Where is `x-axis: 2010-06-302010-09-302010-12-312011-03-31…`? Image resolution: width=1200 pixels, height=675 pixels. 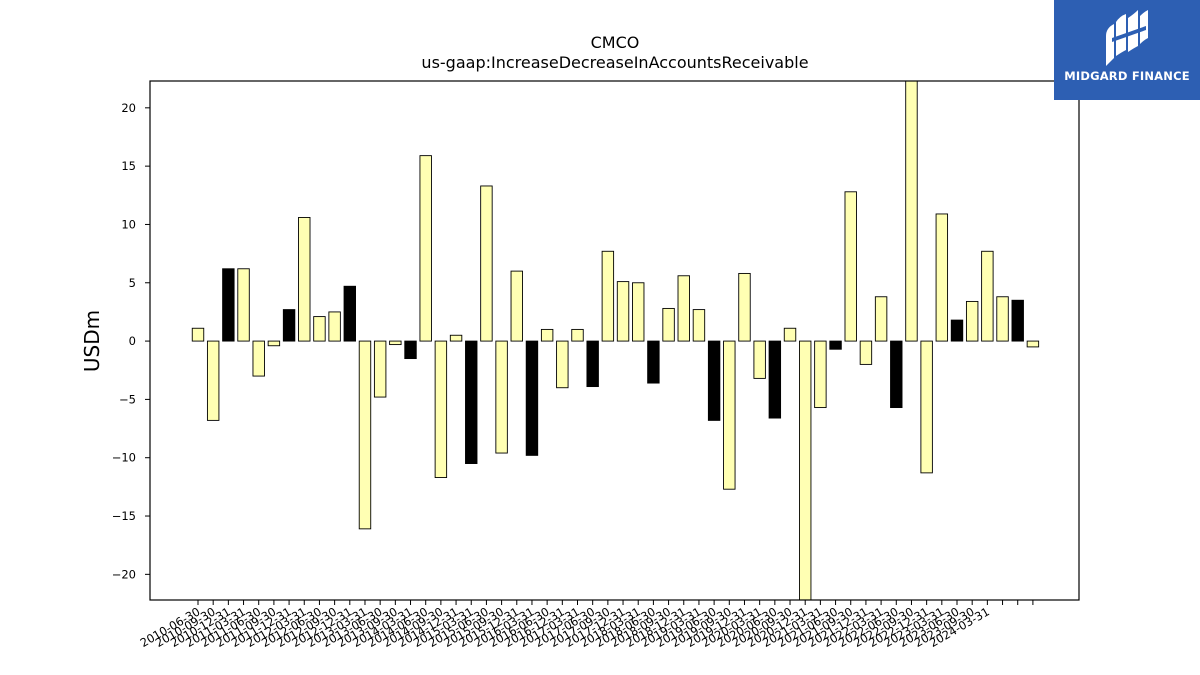
x-axis: 2010-06-302010-09-302010-12-312011-03-31… is located at coordinates (586, 625).